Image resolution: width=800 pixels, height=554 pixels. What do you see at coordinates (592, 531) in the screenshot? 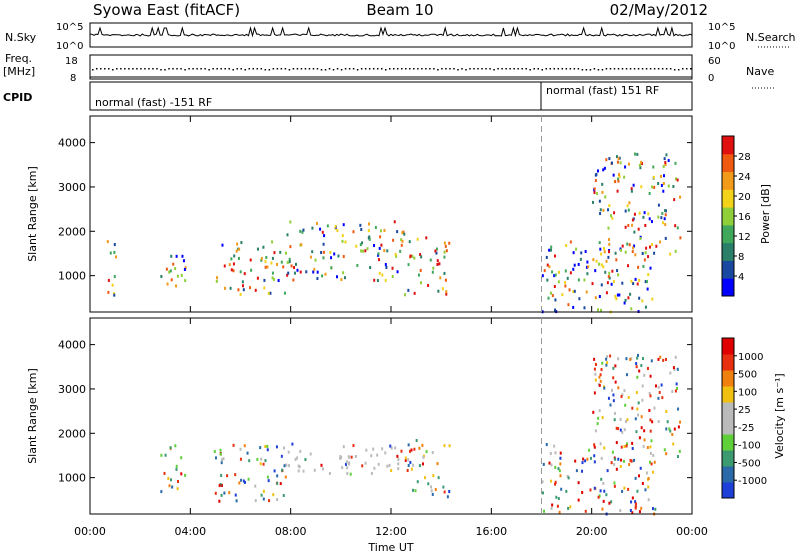
I see `x-tick-label: 20:00` at bounding box center [592, 531].